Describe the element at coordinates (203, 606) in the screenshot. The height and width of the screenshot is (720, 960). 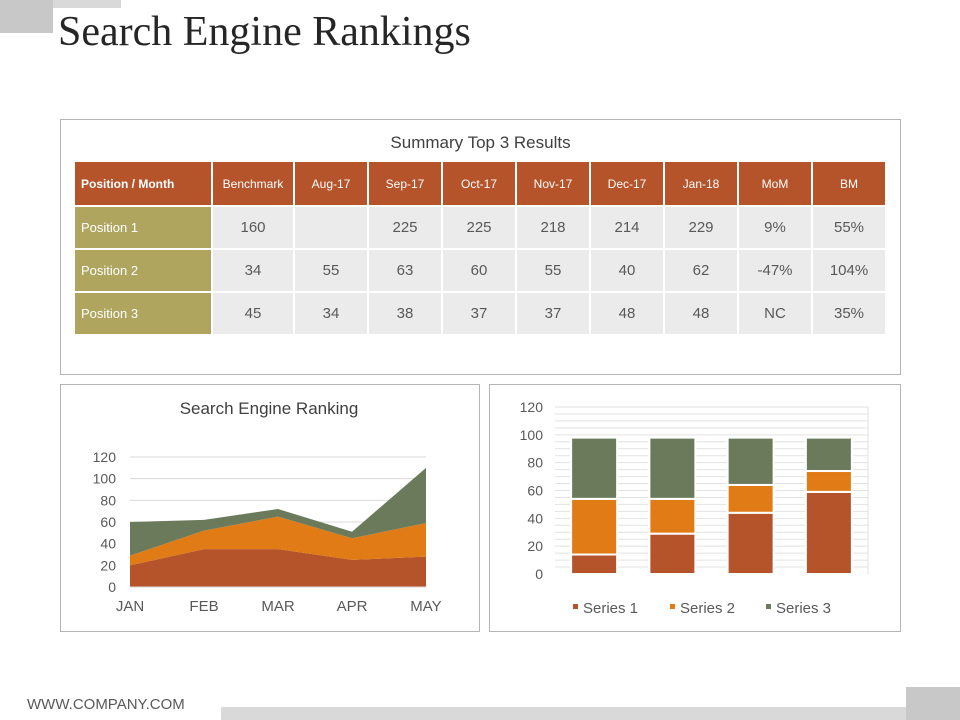
I see `x-tick-label: FEB` at that location.